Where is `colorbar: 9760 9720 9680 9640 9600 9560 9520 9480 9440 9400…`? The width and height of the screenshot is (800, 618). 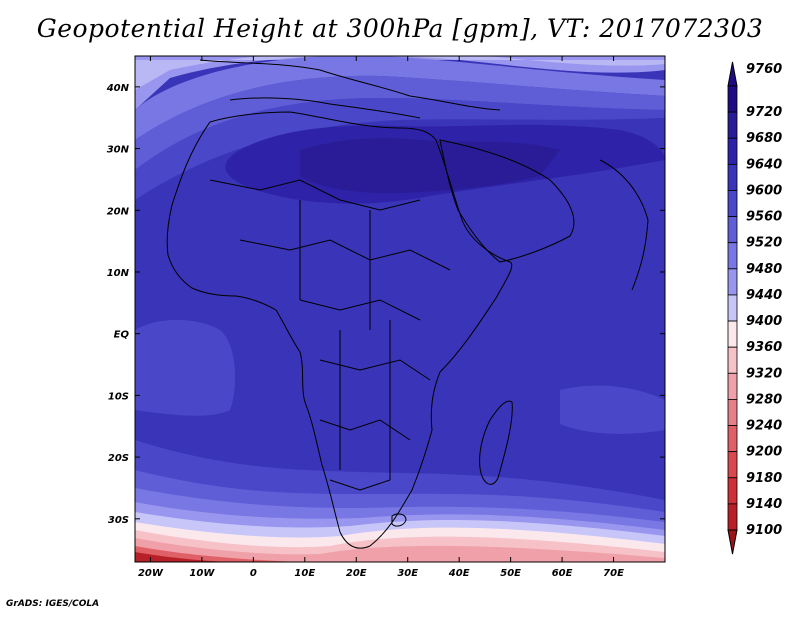 colorbar: 9760 9720 9680 9640 9600 9560 9520 9480 9440 9400… is located at coordinates (754, 308).